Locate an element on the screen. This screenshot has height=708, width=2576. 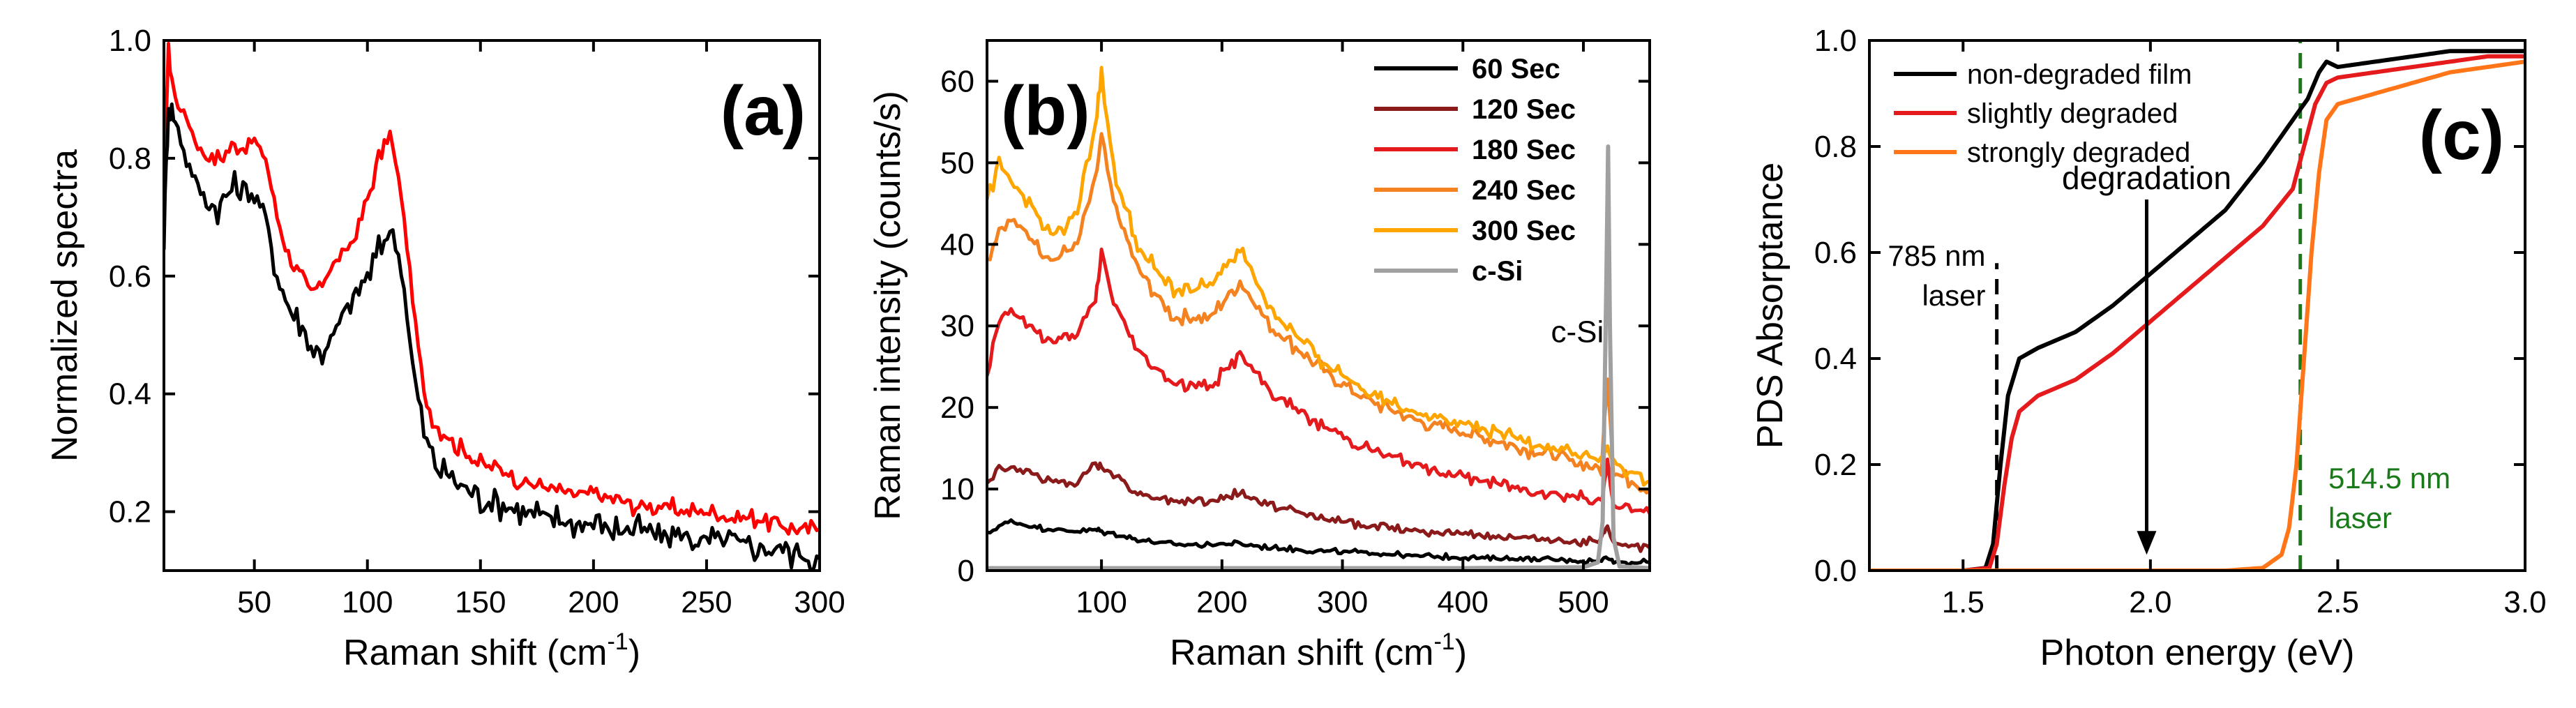
legend-label: strongly degraded is located at coordinates (2078, 153).